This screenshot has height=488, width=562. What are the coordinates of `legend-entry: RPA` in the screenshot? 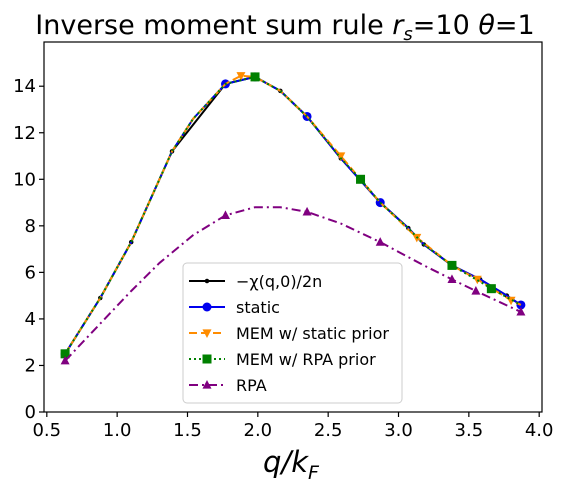 It's located at (228, 385).